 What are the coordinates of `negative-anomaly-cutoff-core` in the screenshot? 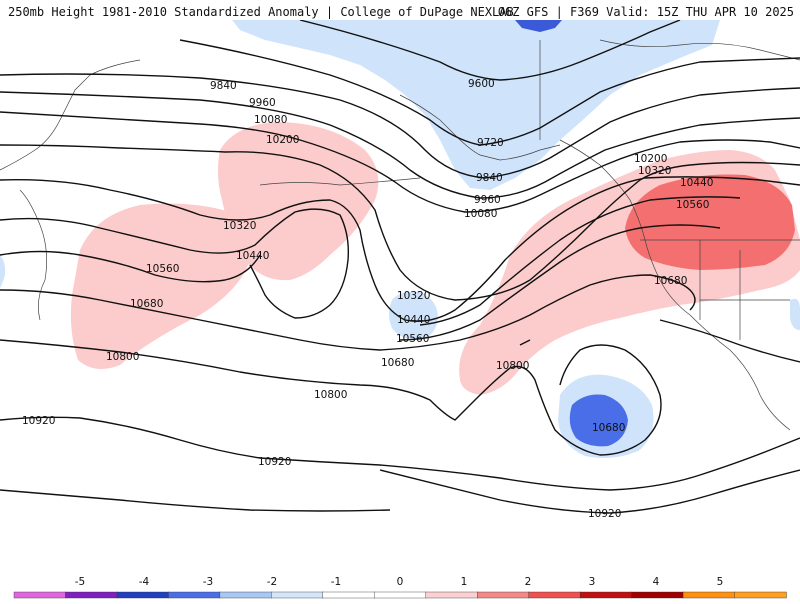 It's located at (598, 420).